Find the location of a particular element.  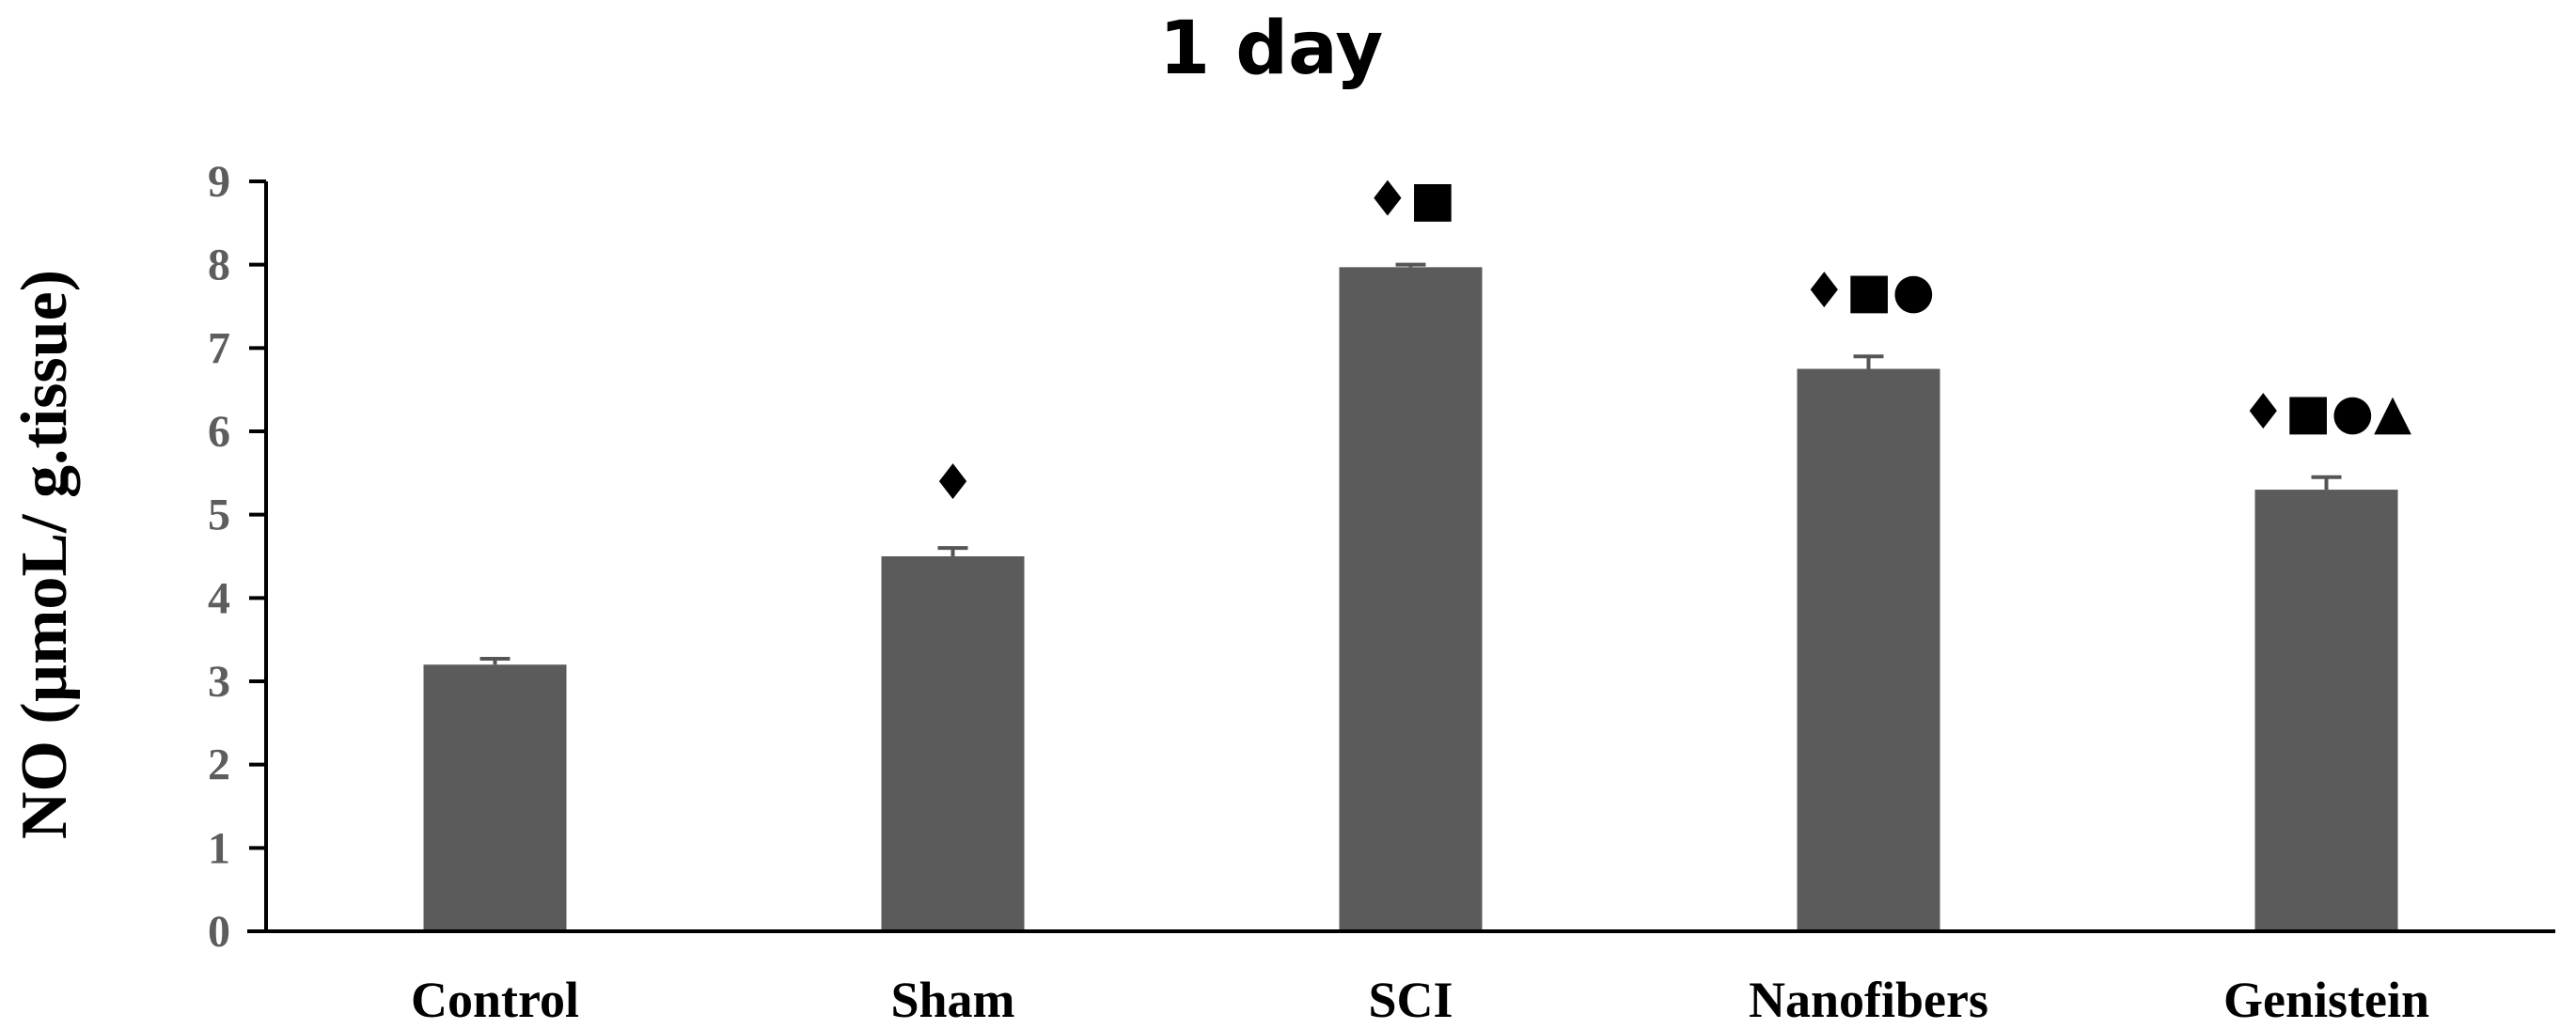

significance-marker: ♦■ is located at coordinates (1411, 200).